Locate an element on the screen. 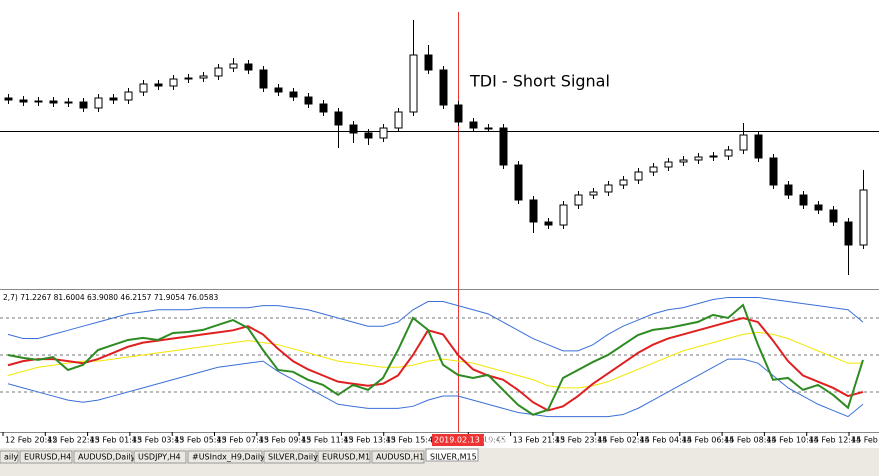 This screenshot has height=476, width=879. x-tick-label: 14 Feb 08:45 is located at coordinates (750, 440).